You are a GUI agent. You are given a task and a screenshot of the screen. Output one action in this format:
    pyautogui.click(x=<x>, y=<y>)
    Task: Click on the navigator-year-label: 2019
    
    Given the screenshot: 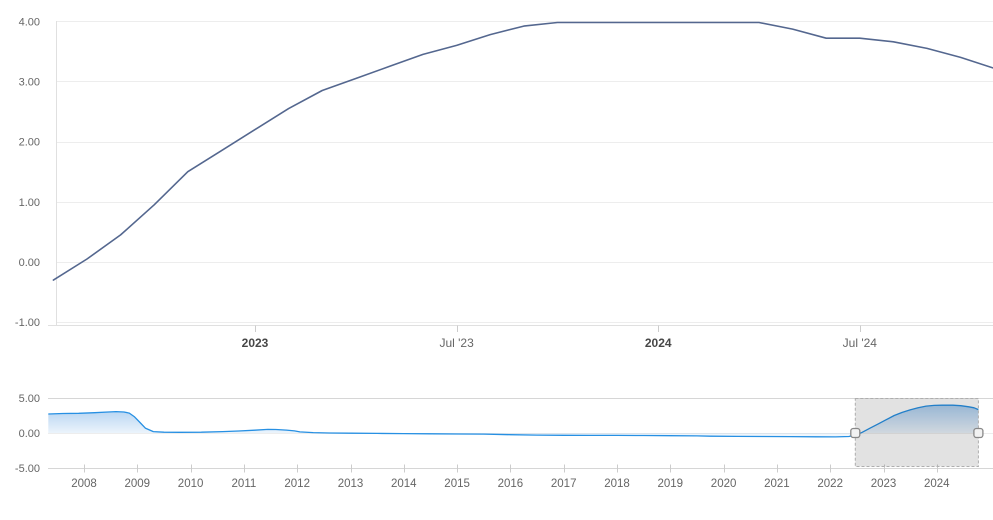 What is the action you would take?
    pyautogui.click(x=671, y=484)
    